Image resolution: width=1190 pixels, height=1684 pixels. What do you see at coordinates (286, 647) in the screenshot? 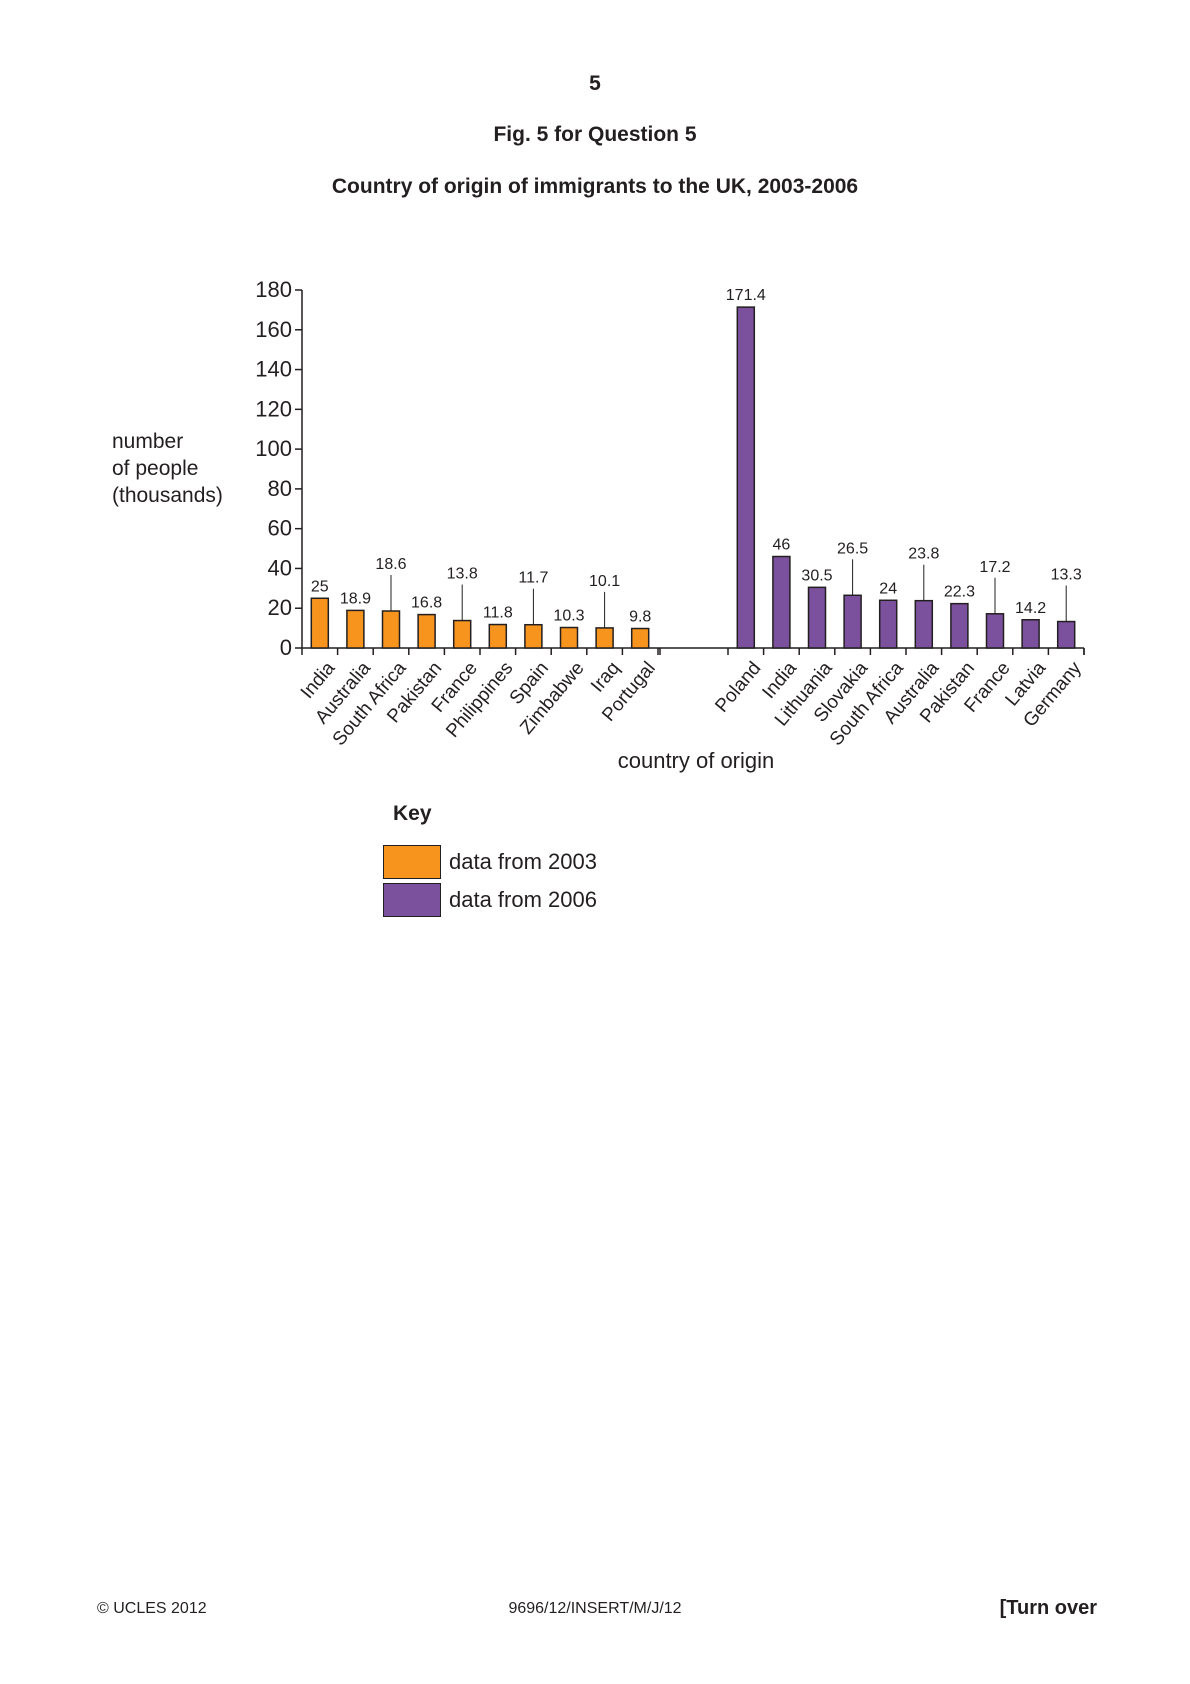
I see `y-tick-label: 0` at bounding box center [286, 647].